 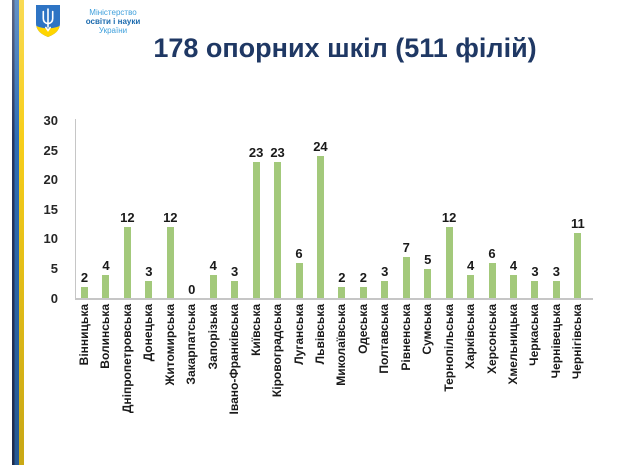 I want to click on x-axis-label: Чернігівська, so click(x=577, y=341).